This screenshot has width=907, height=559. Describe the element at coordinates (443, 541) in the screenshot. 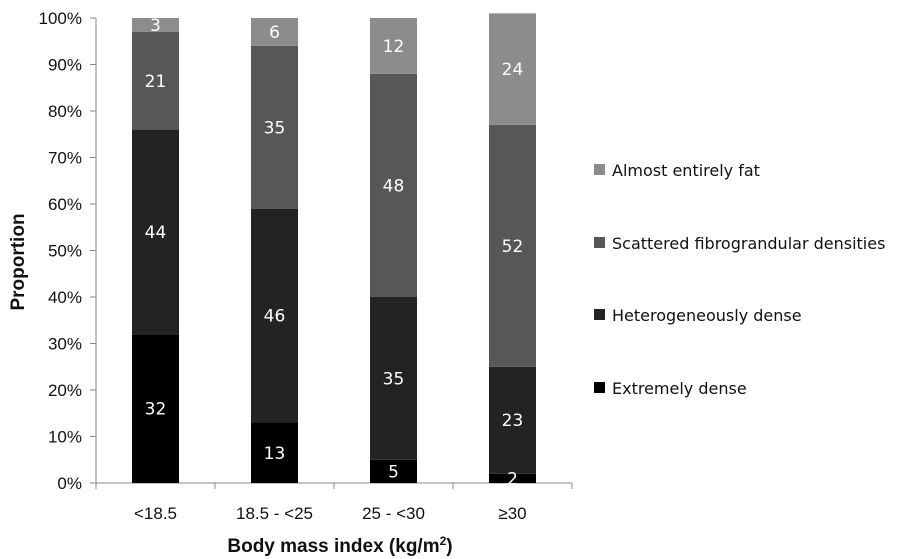

I see `x-axis-title-sup: 2` at that location.